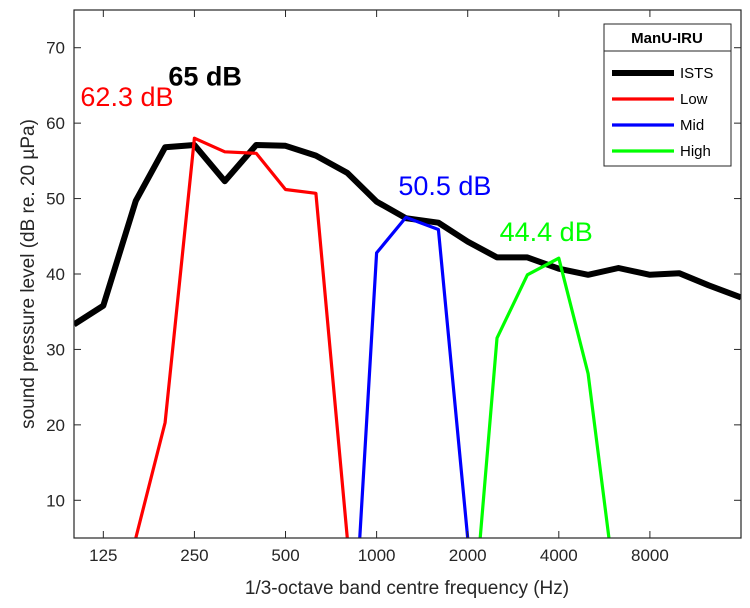 This screenshot has height=608, width=750. Describe the element at coordinates (103, 555) in the screenshot. I see `x-tick-label: 125` at that location.